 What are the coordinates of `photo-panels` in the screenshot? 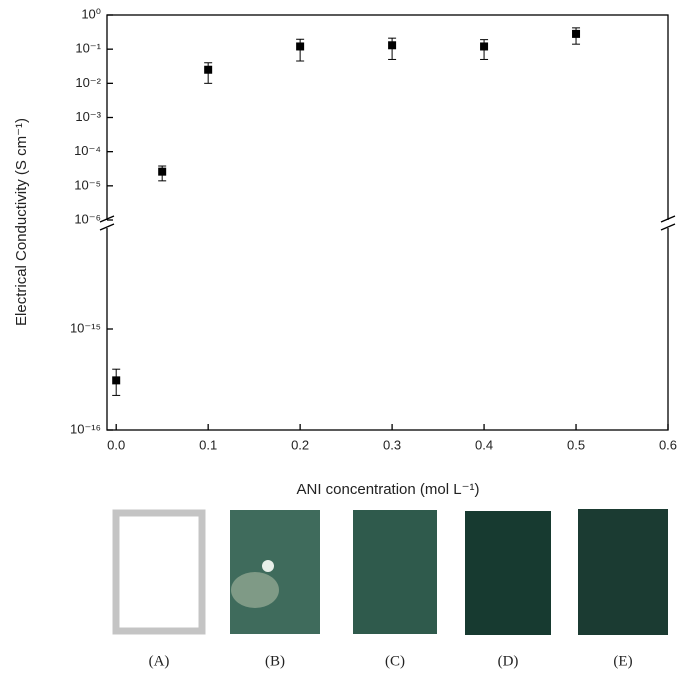 It's located at (390, 572).